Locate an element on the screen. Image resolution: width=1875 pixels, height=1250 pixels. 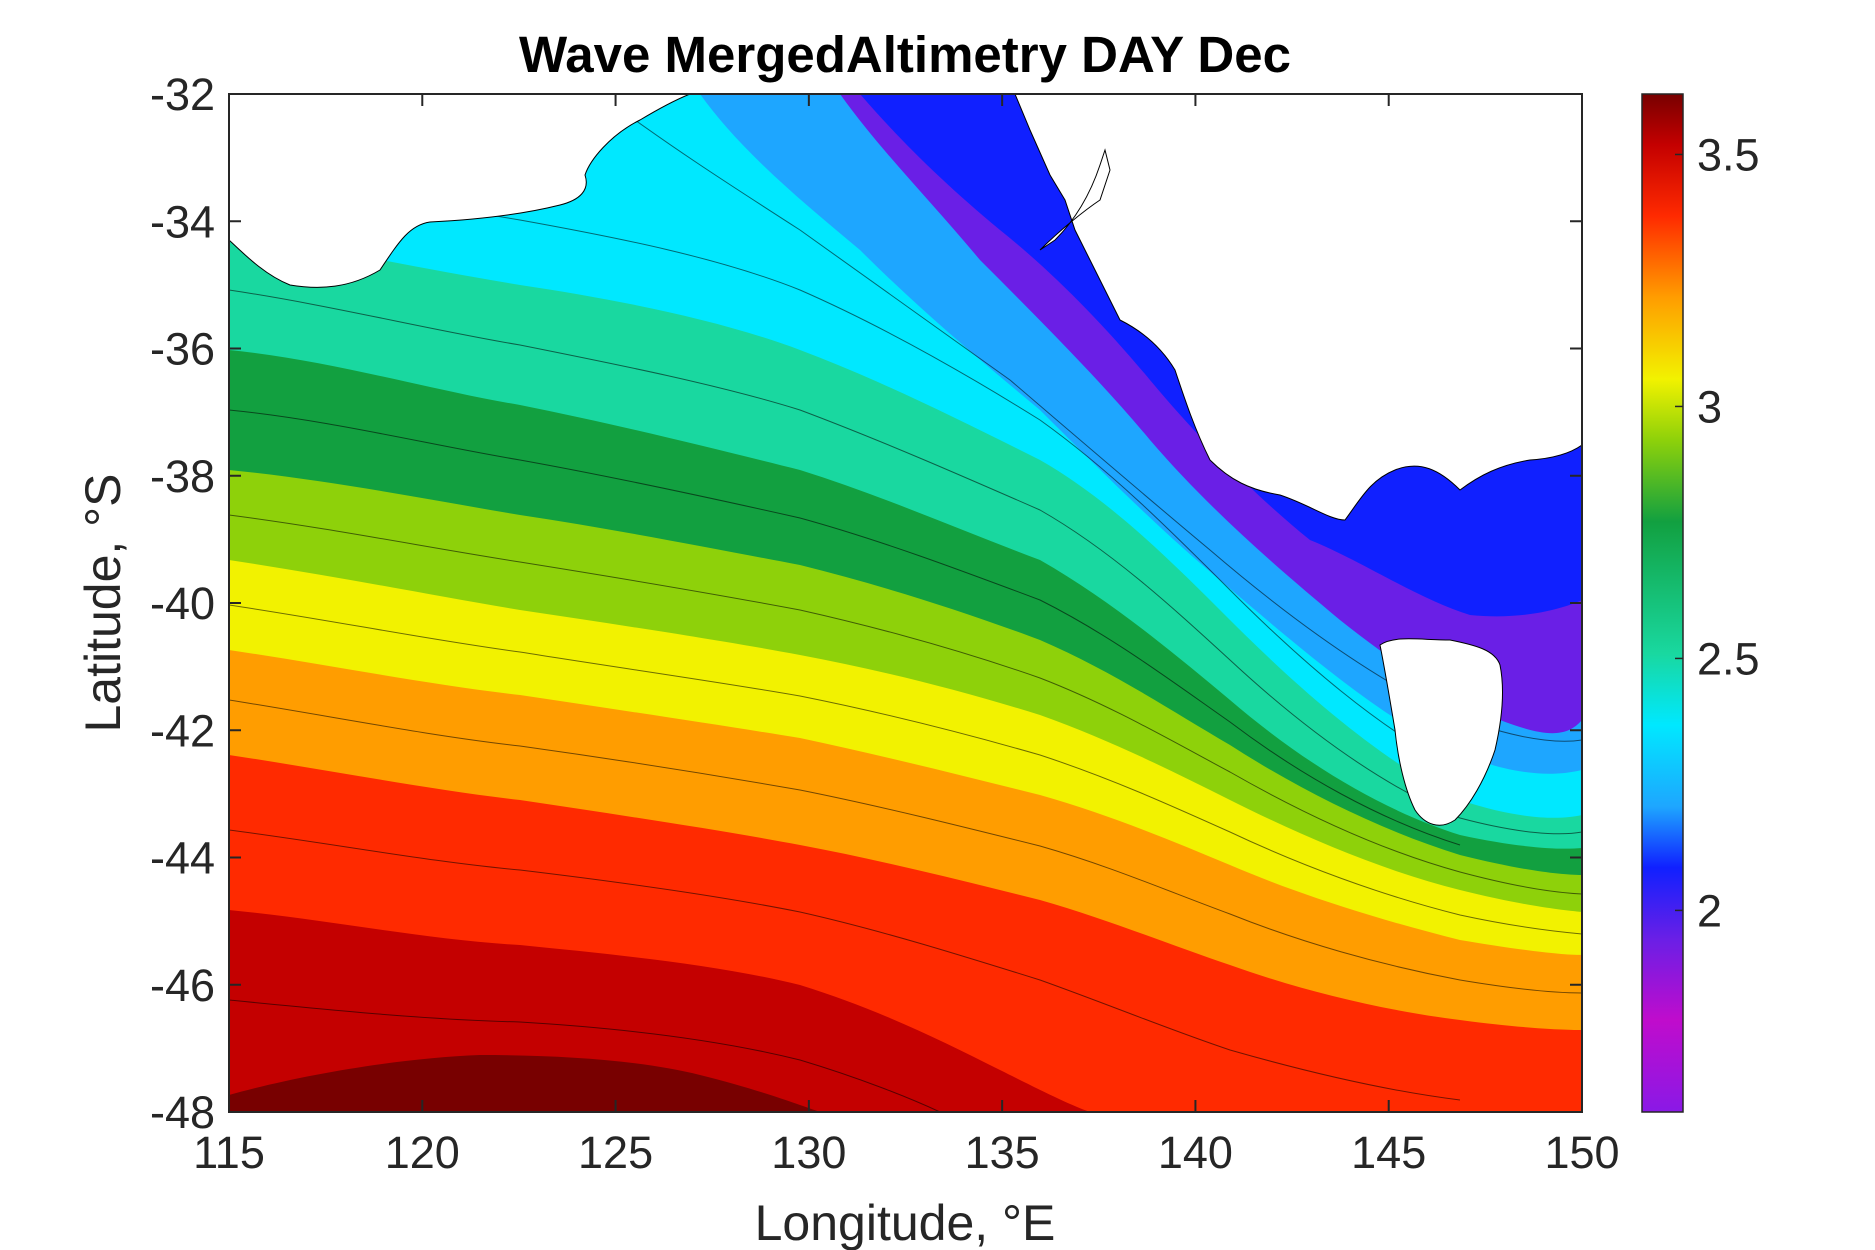
x-tick-label: 125 is located at coordinates (615, 1152).